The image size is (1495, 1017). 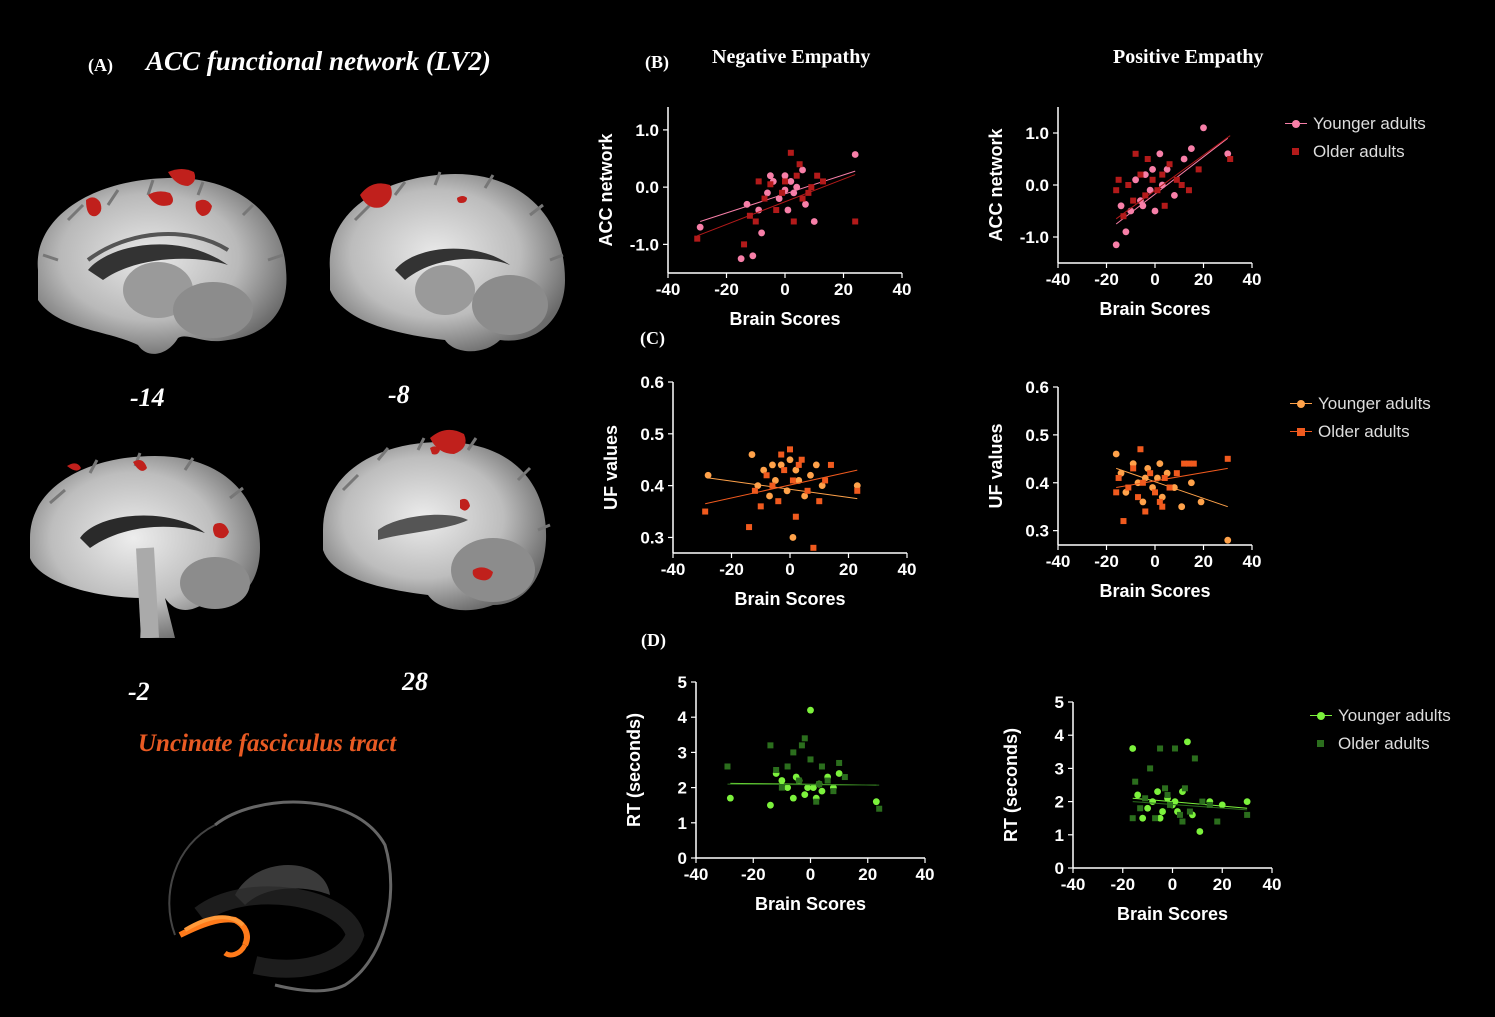 I want to click on x-tick-label: -20, so click(x=731, y=569).